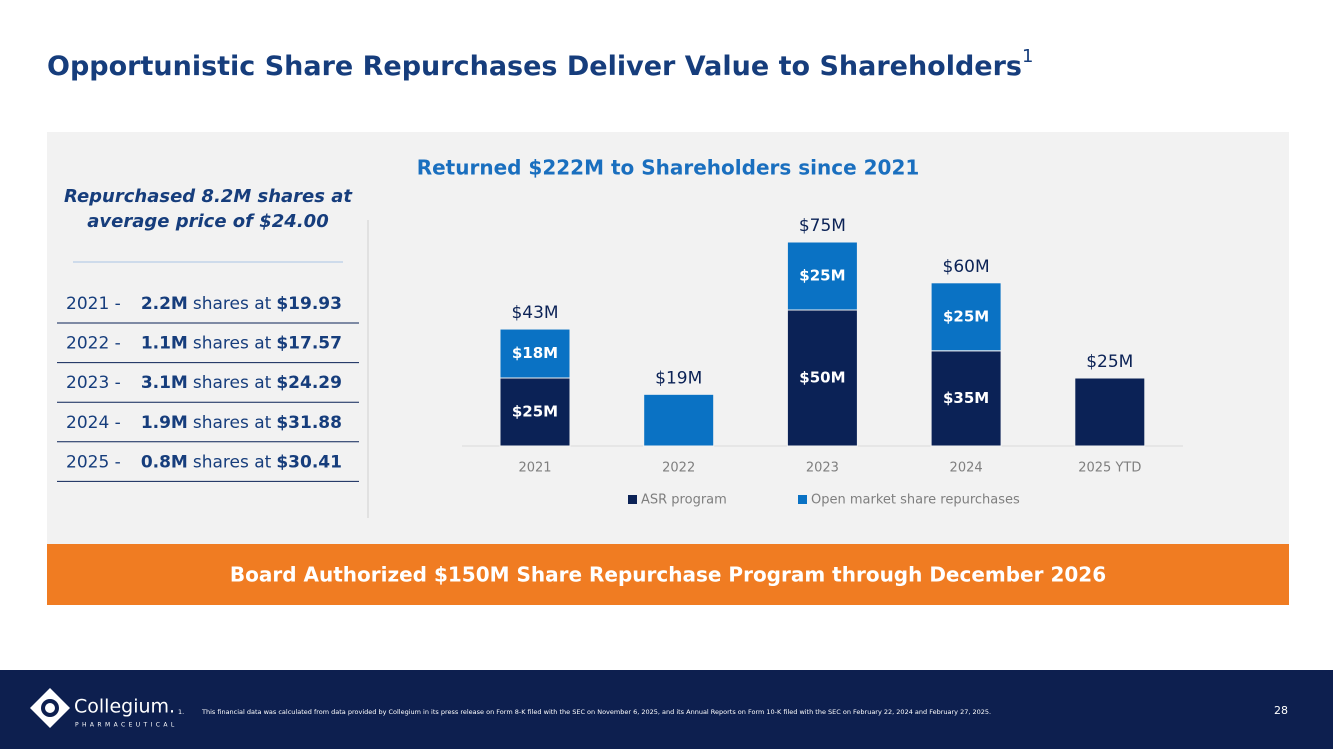 The width and height of the screenshot is (1333, 749). What do you see at coordinates (181, 712) in the screenshot?
I see `footnote-number: 1.` at bounding box center [181, 712].